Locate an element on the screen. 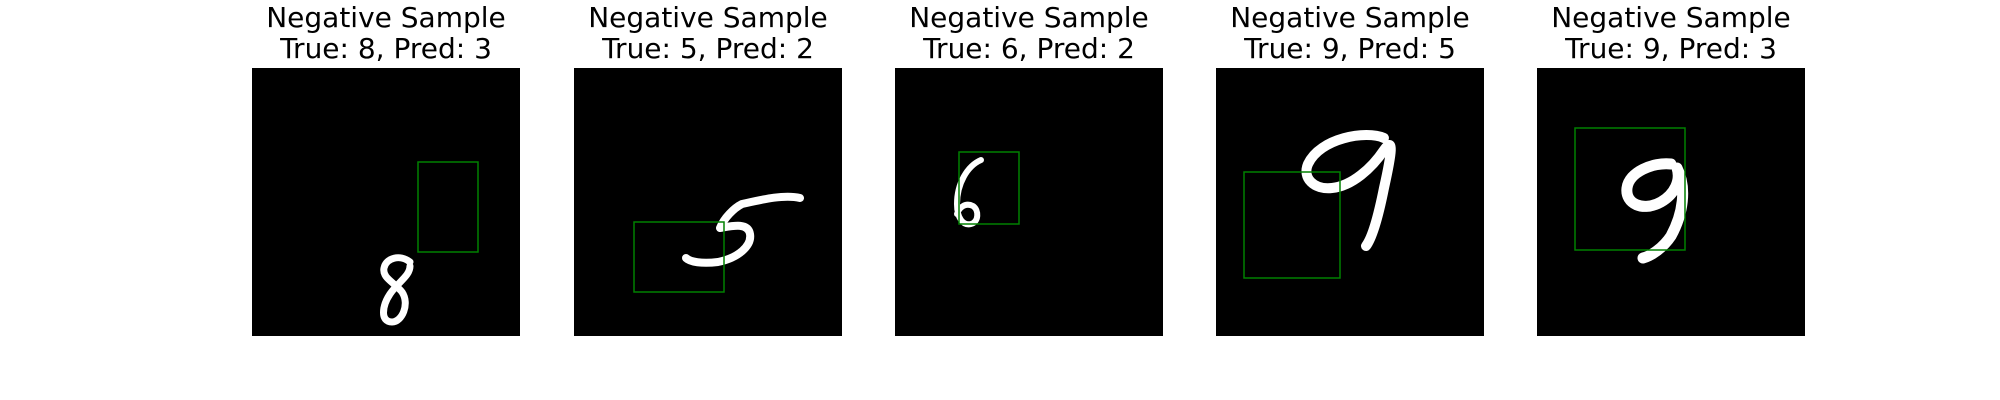 Image resolution: width=2000 pixels, height=400 pixels. panel-subtitle: True: 5, Pred: 2 is located at coordinates (708, 48).